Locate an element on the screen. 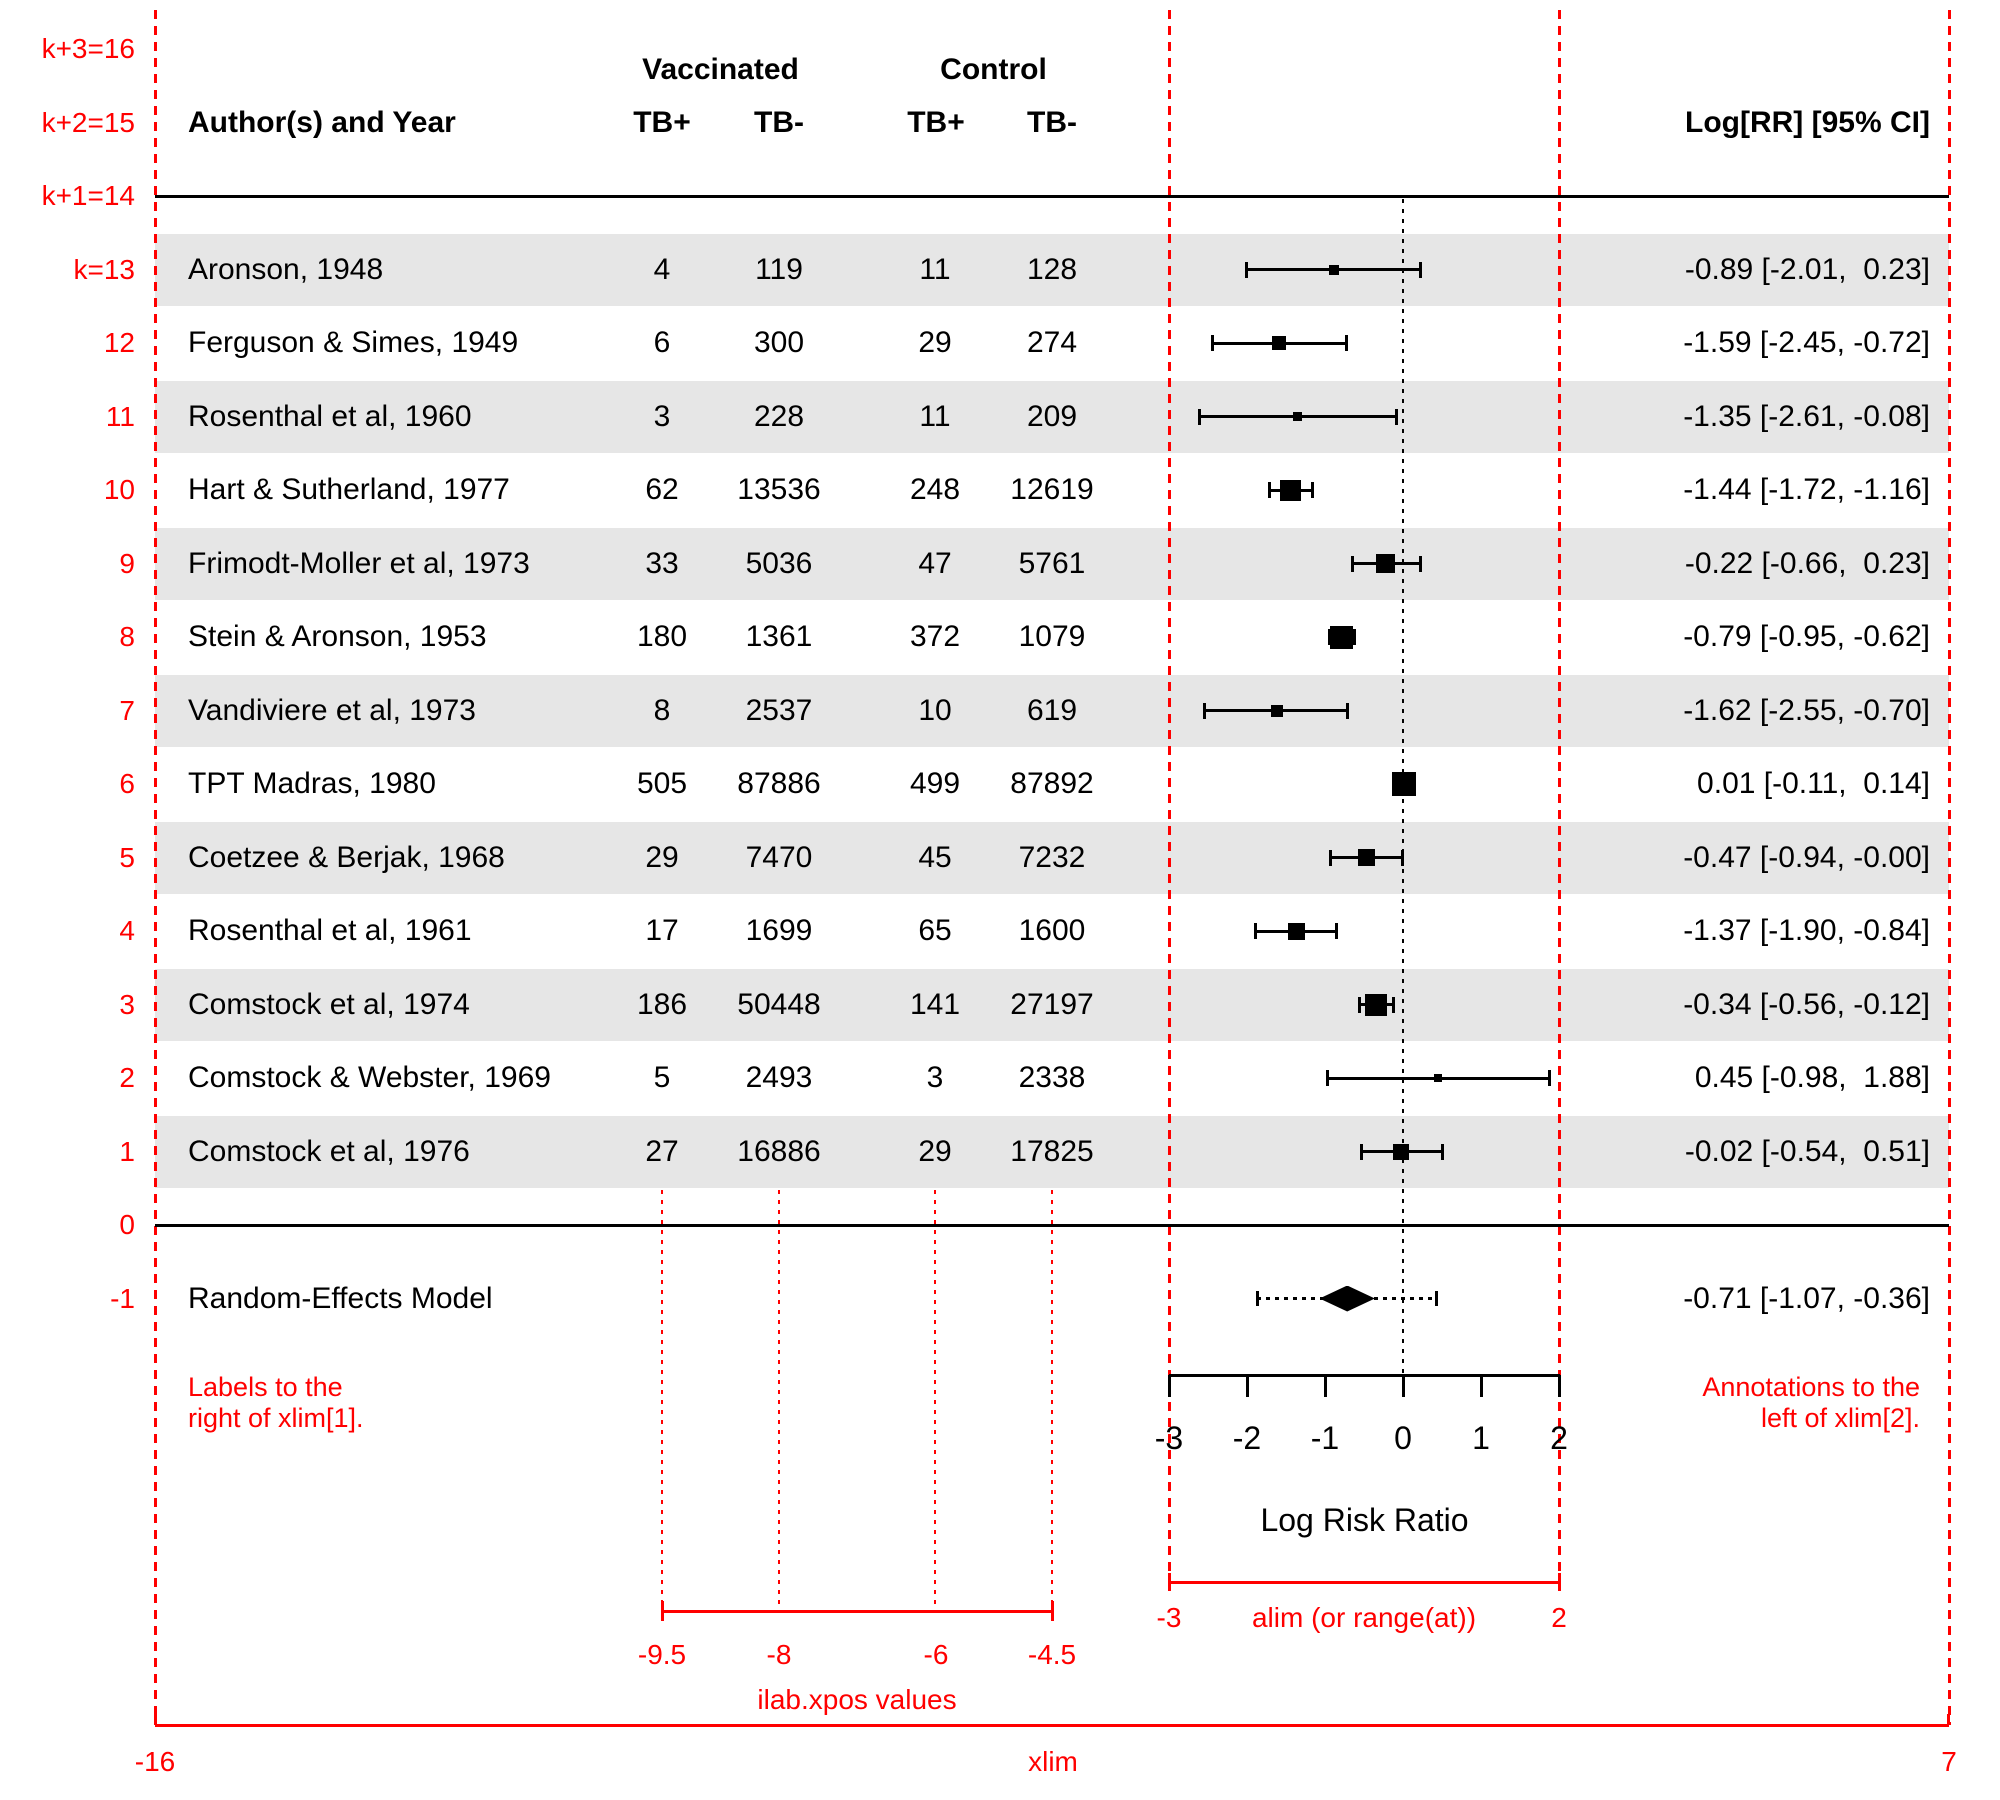 Image resolution: width=2000 pixels, height=1800 pixels. row-number-label: 9 is located at coordinates (127, 563).